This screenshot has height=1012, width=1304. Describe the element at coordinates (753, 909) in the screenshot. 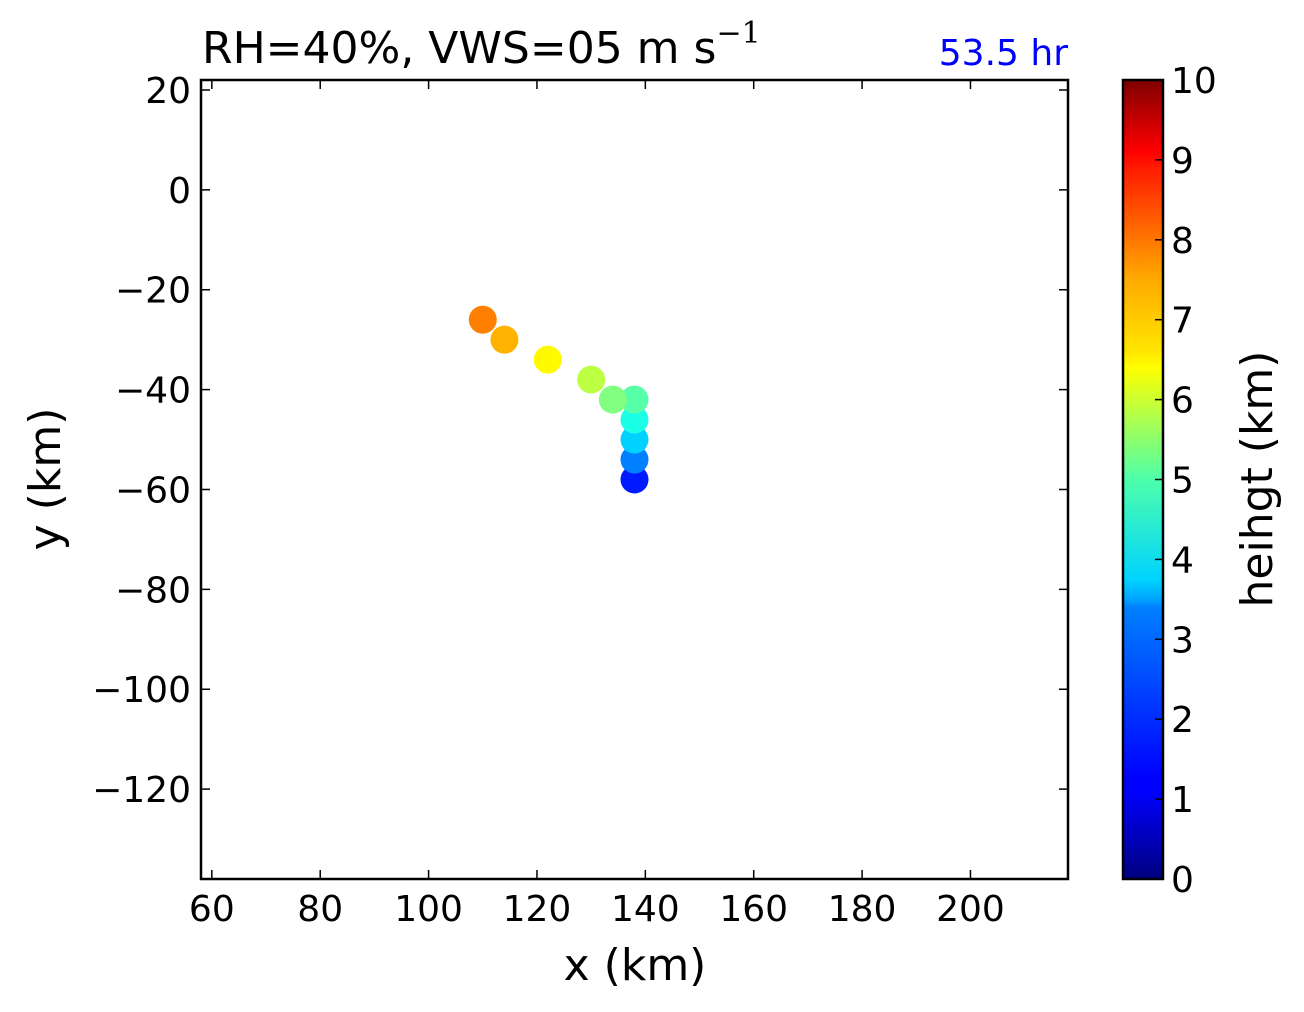

I see `x-tick-label: 160` at that location.